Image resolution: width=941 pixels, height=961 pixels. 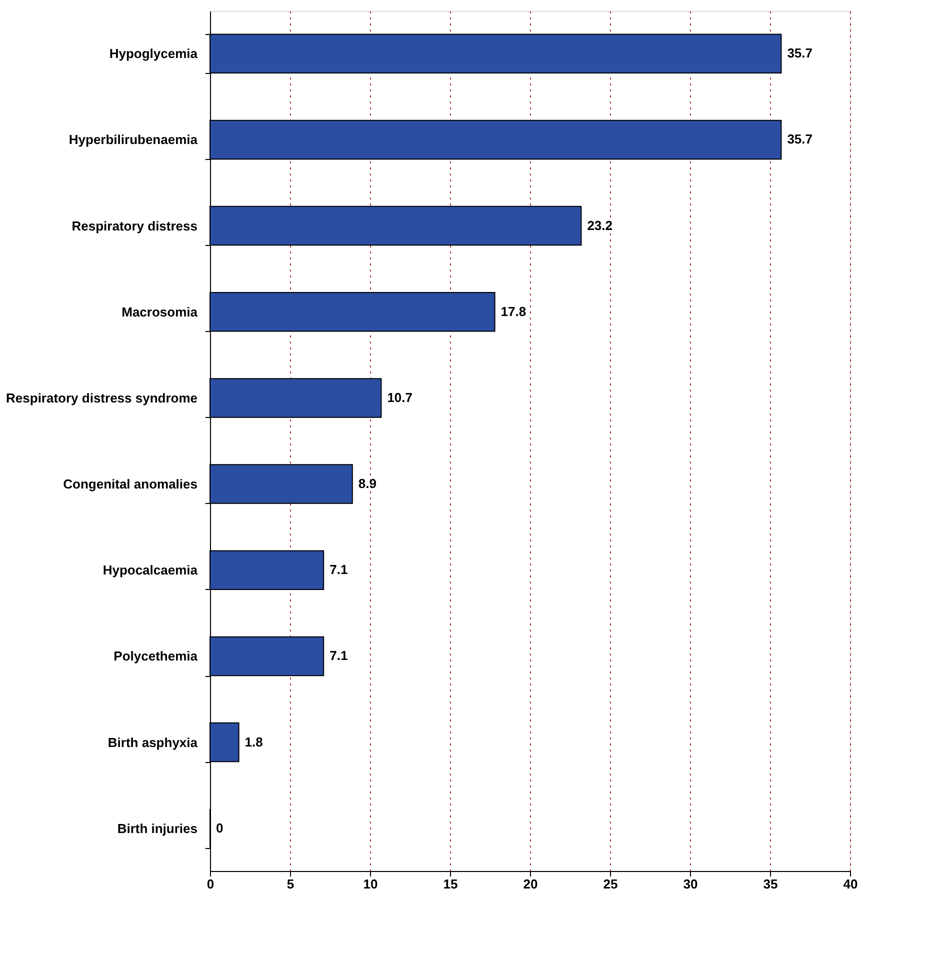 I want to click on x-tick-label: 0, so click(x=210, y=884).